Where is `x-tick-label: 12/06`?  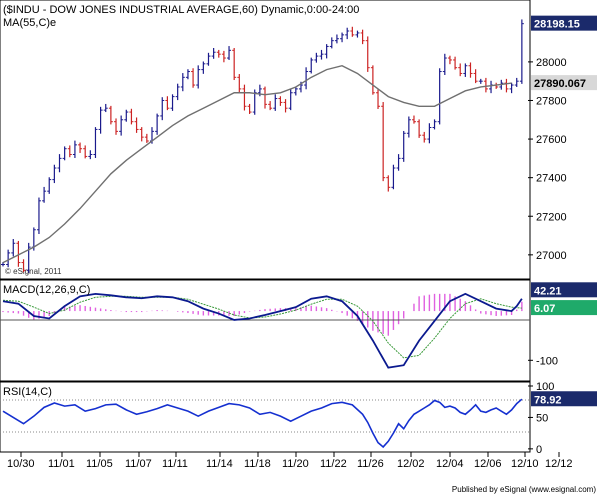 x-tick-label: 12/06 is located at coordinates (488, 464).